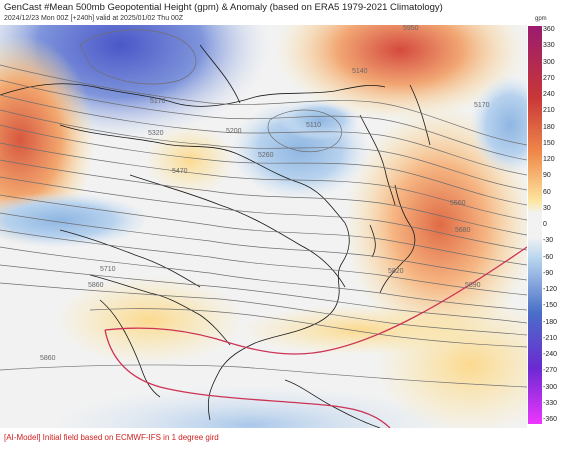 This screenshot has height=449, width=562. I want to click on colorbar-tick-label: 360, so click(549, 29).